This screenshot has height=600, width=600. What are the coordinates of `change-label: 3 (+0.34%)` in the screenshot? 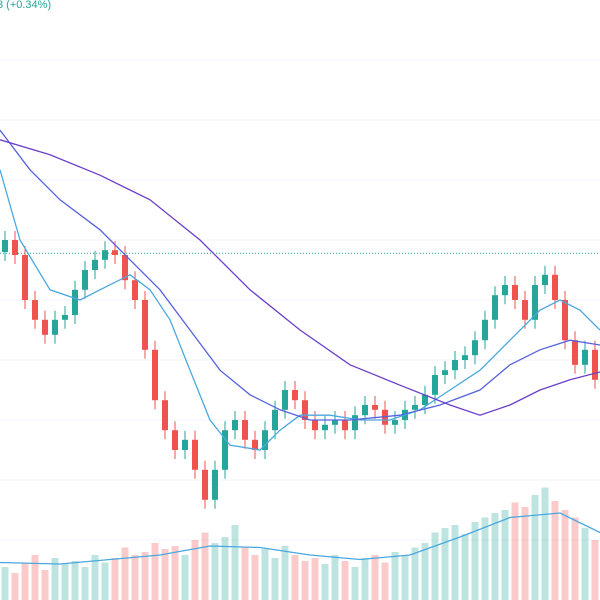 It's located at (25, 5).